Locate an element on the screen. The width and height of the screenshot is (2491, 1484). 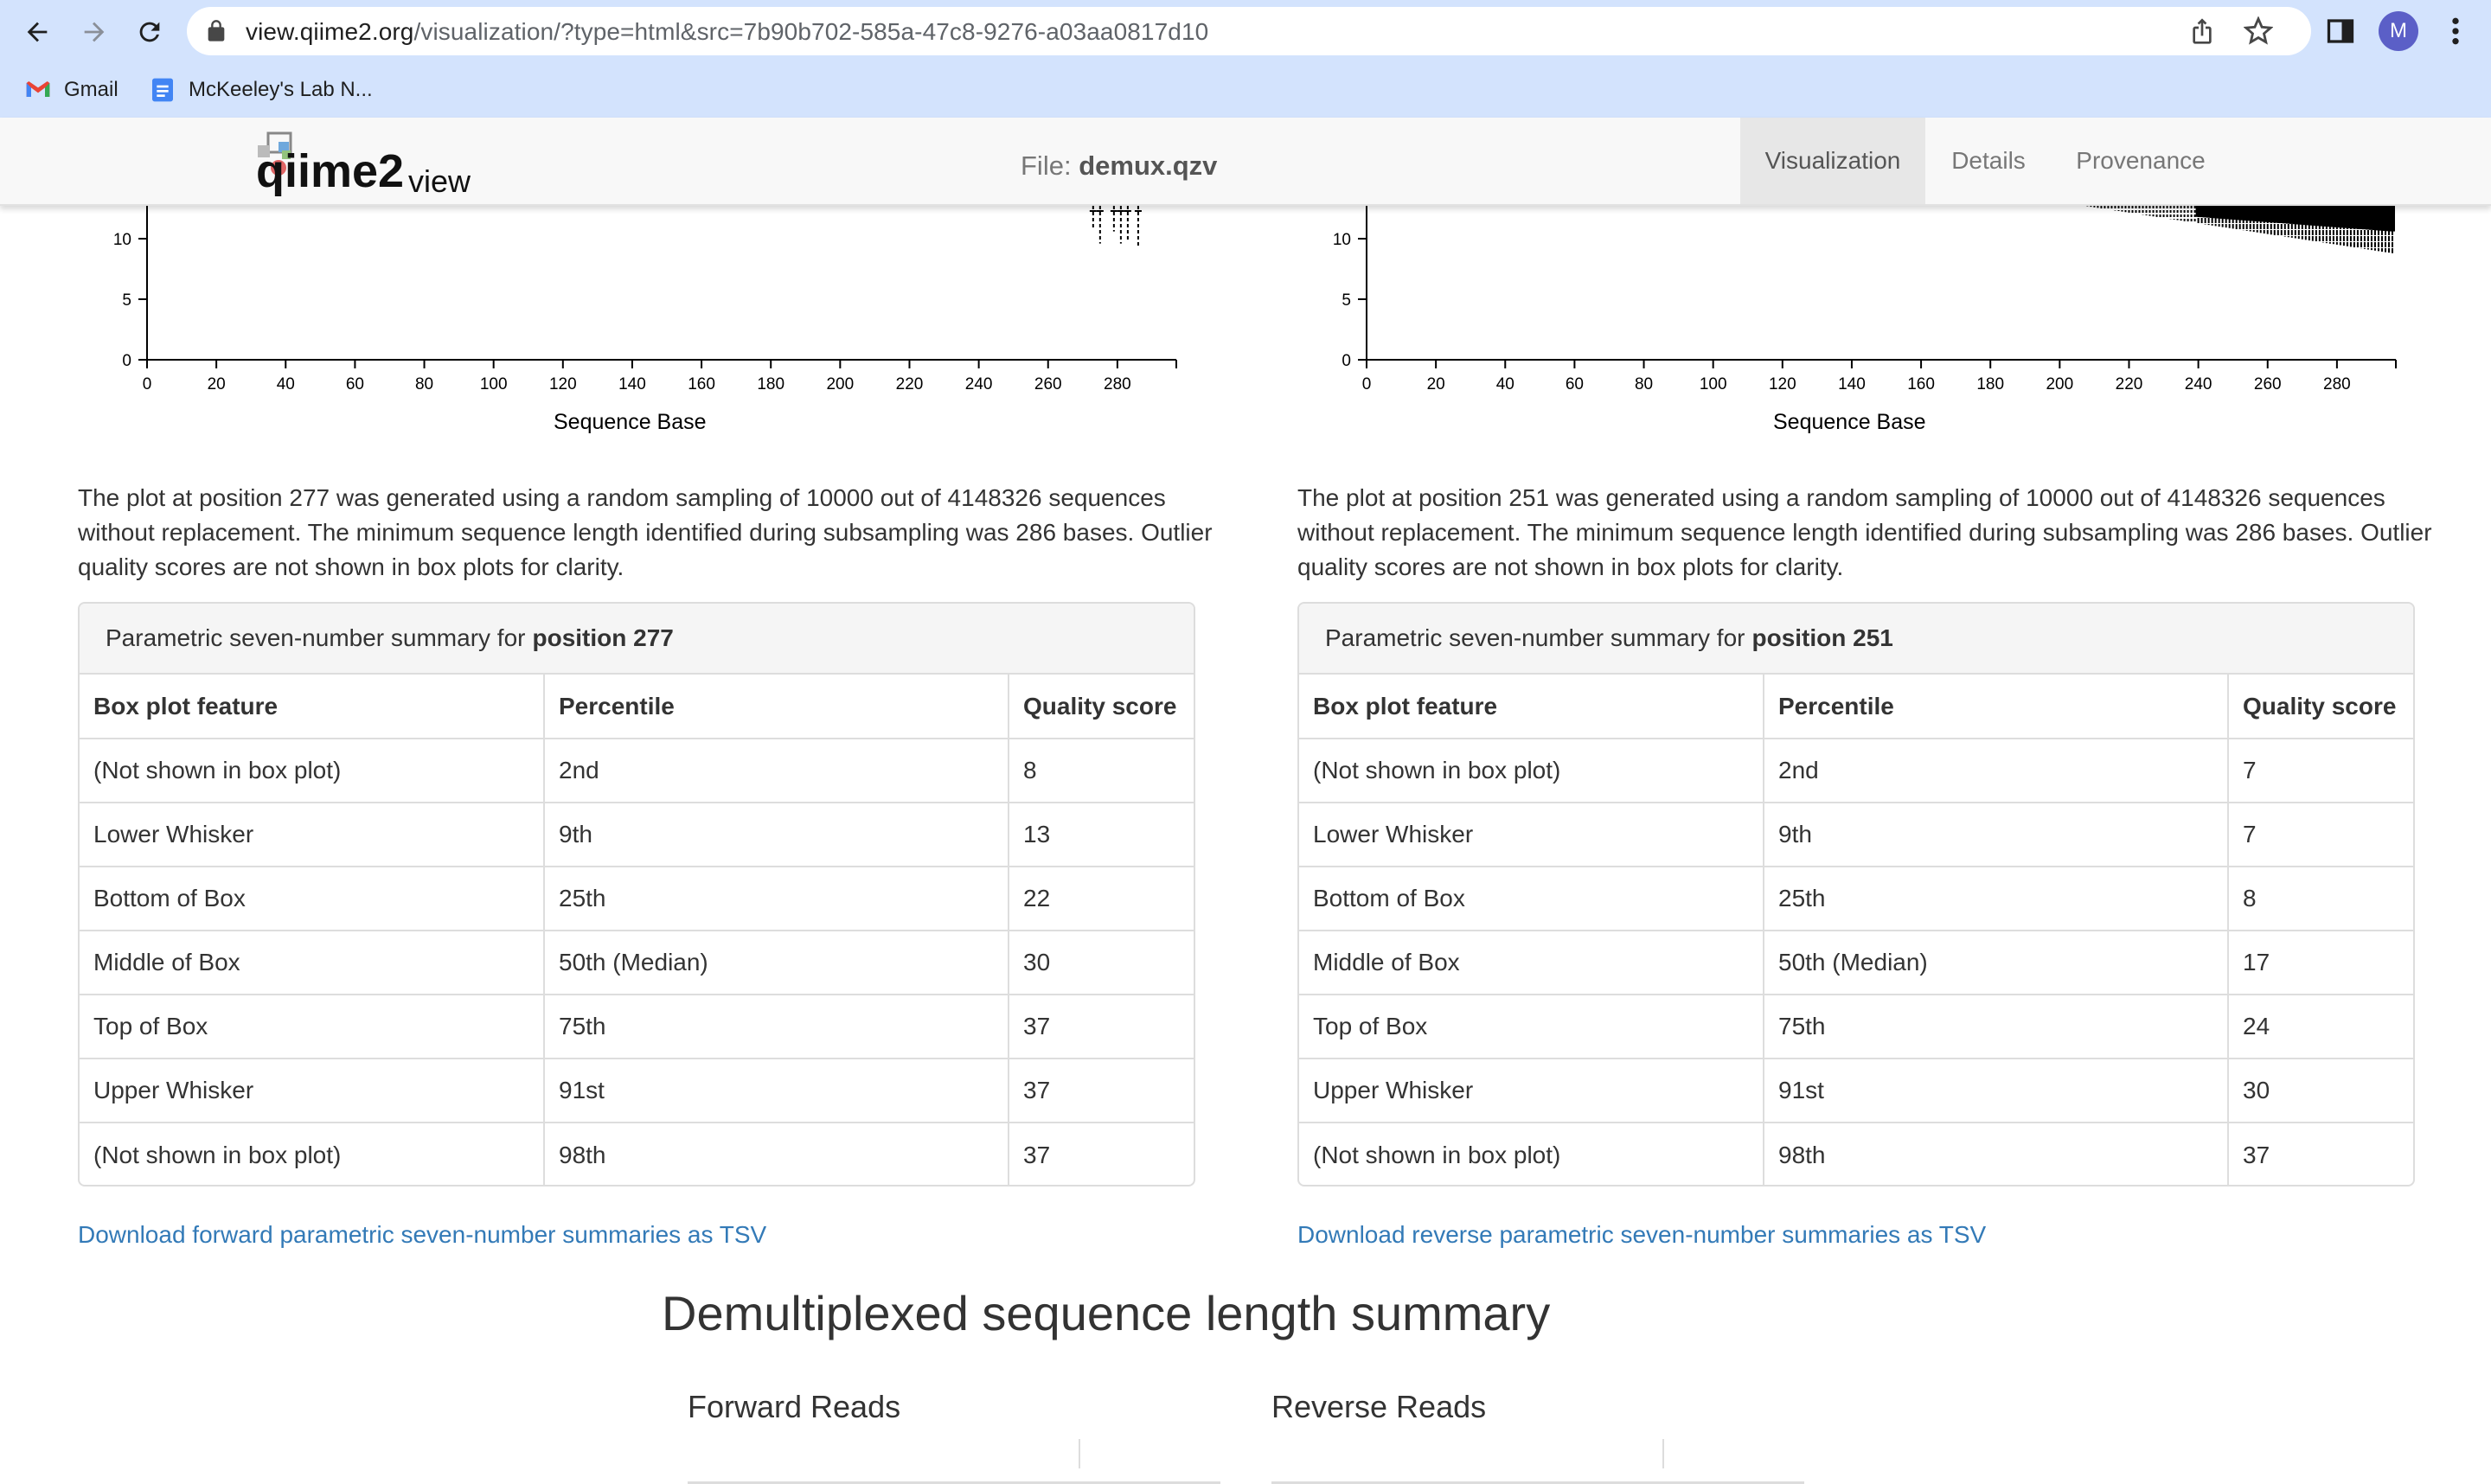
reverse-summary-position: position 251 is located at coordinates (1822, 638).